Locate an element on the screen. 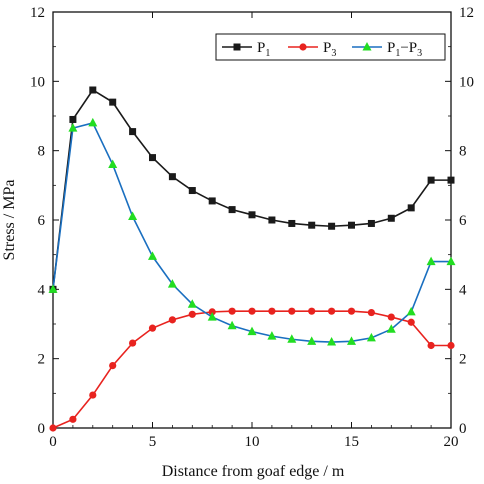 The height and width of the screenshot is (484, 484). right-y-tick-label: 10 is located at coordinates (466, 82).